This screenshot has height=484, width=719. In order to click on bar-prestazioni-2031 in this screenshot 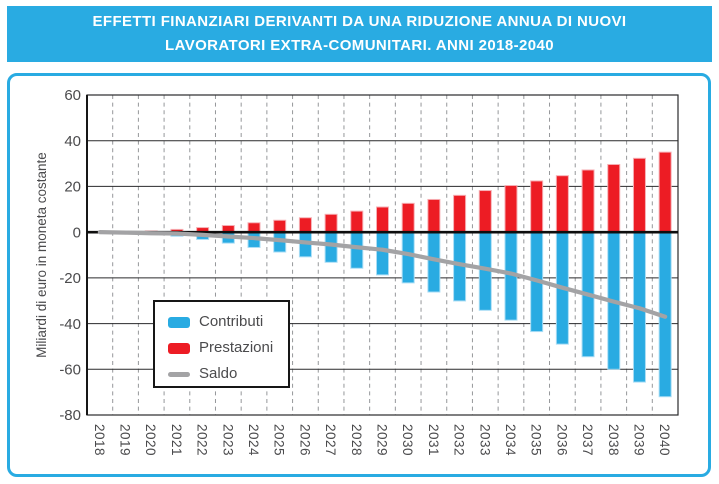, I will do `click(434, 215)`.